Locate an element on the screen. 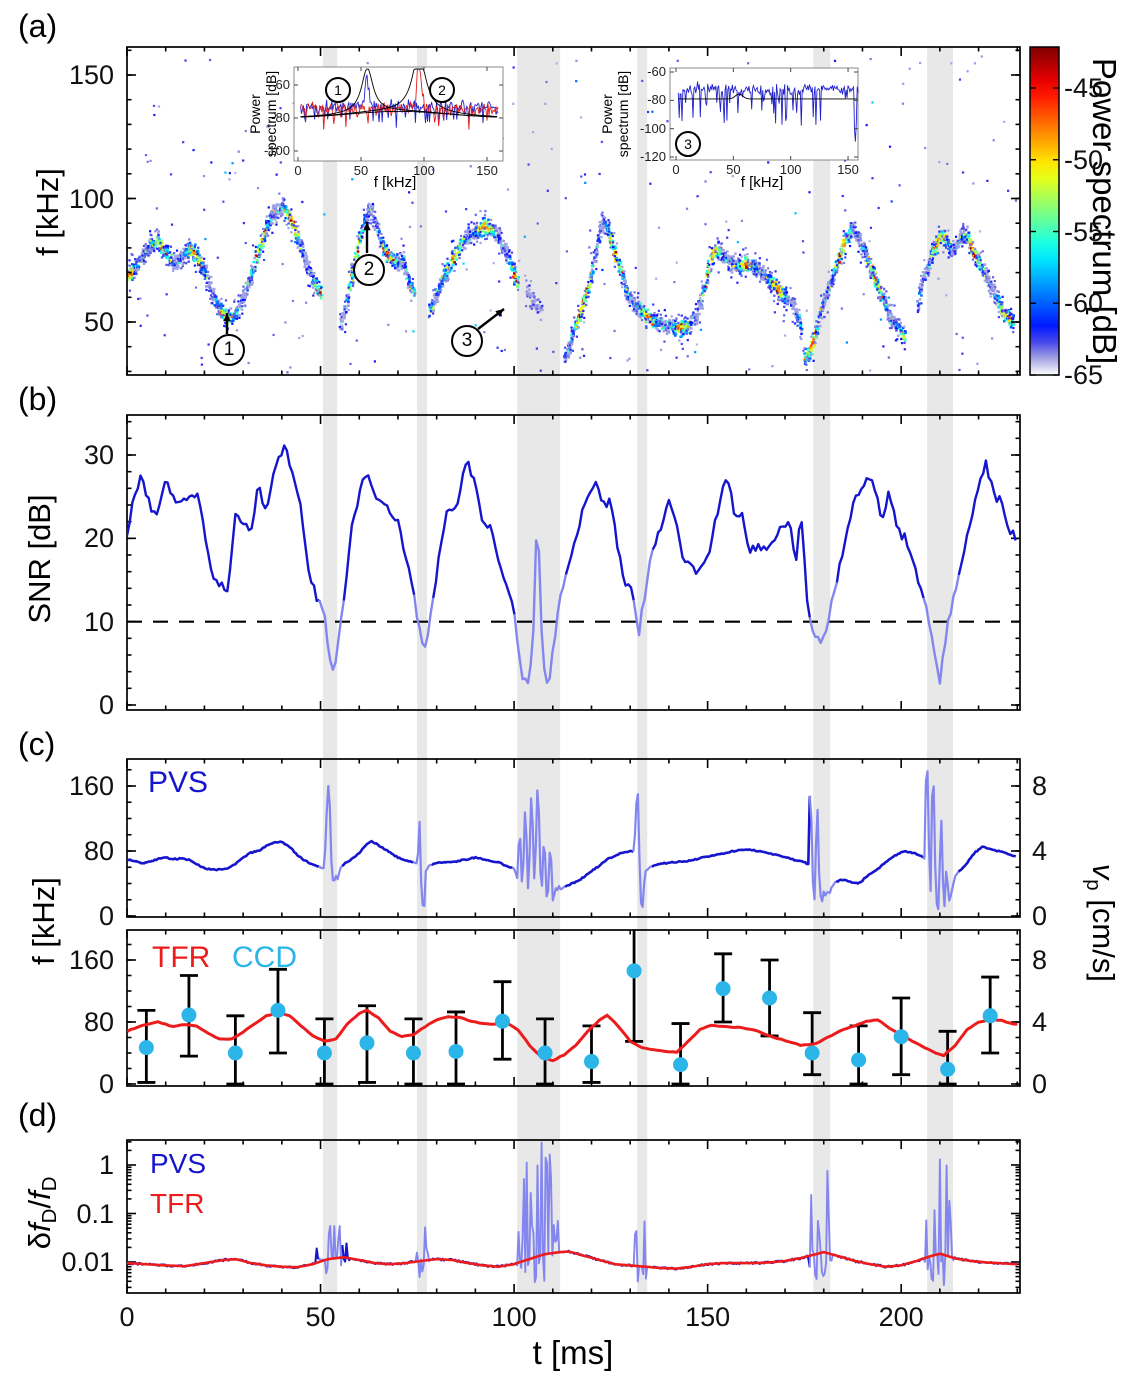 Image resolution: width=1134 pixels, height=1388 pixels. inset2-xlabel: f [kHz] is located at coordinates (762, 182).